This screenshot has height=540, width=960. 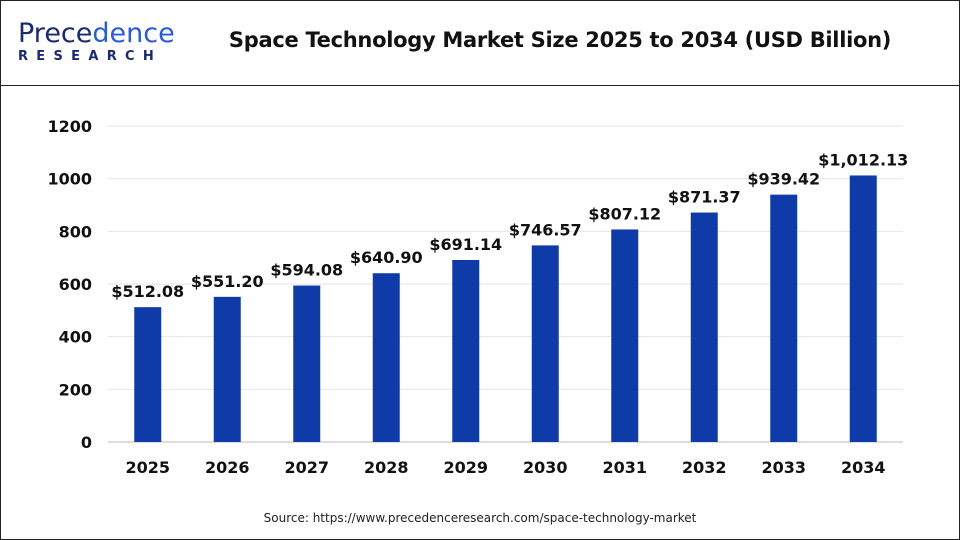 What do you see at coordinates (704, 197) in the screenshot?
I see `data-label: $871.37` at bounding box center [704, 197].